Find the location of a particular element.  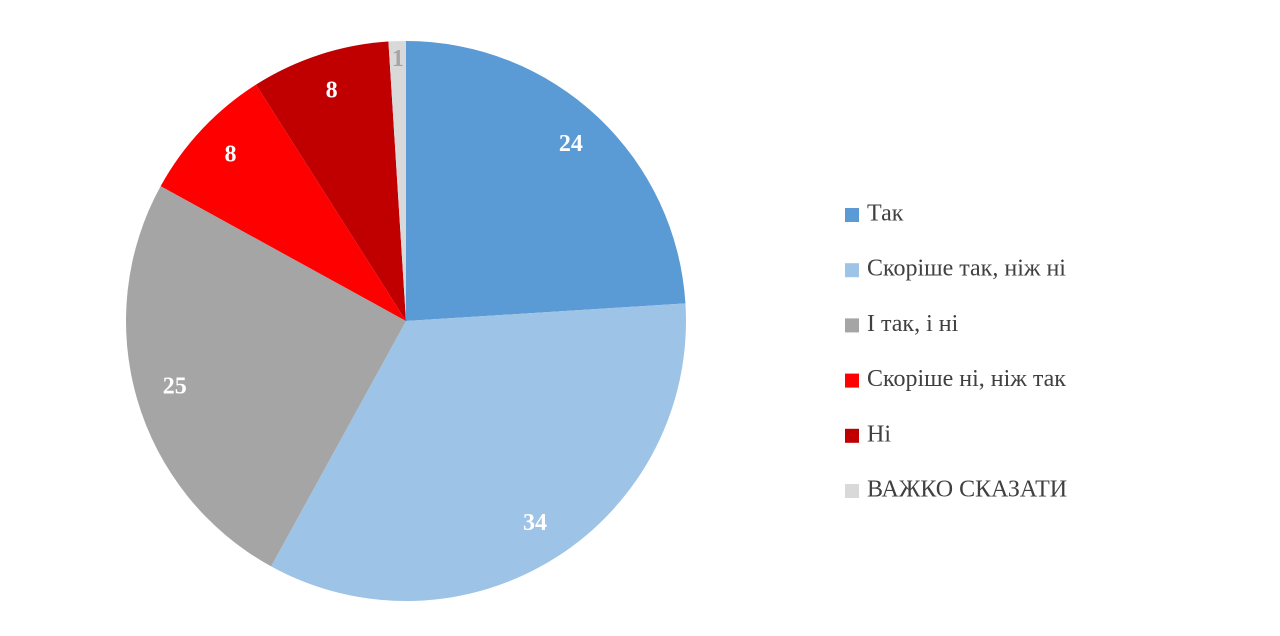

legend-label: Ні is located at coordinates (879, 434).